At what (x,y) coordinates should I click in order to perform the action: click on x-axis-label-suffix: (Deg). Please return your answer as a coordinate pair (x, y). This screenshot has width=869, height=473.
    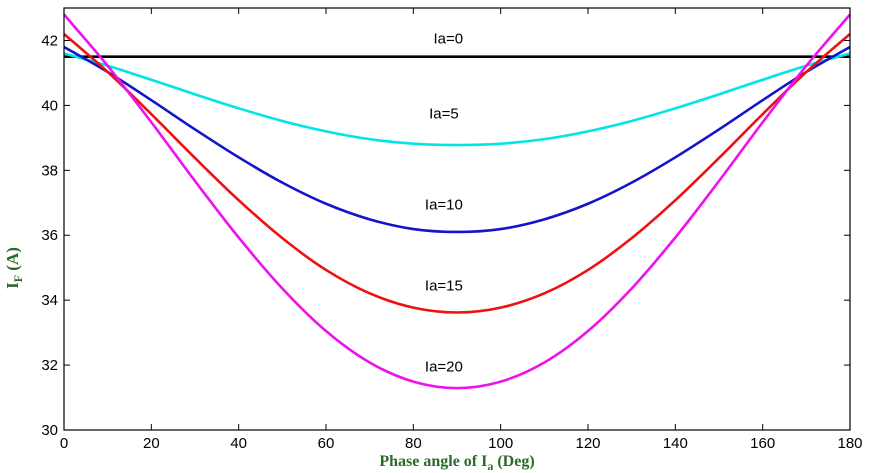
    Looking at the image, I should click on (513, 461).